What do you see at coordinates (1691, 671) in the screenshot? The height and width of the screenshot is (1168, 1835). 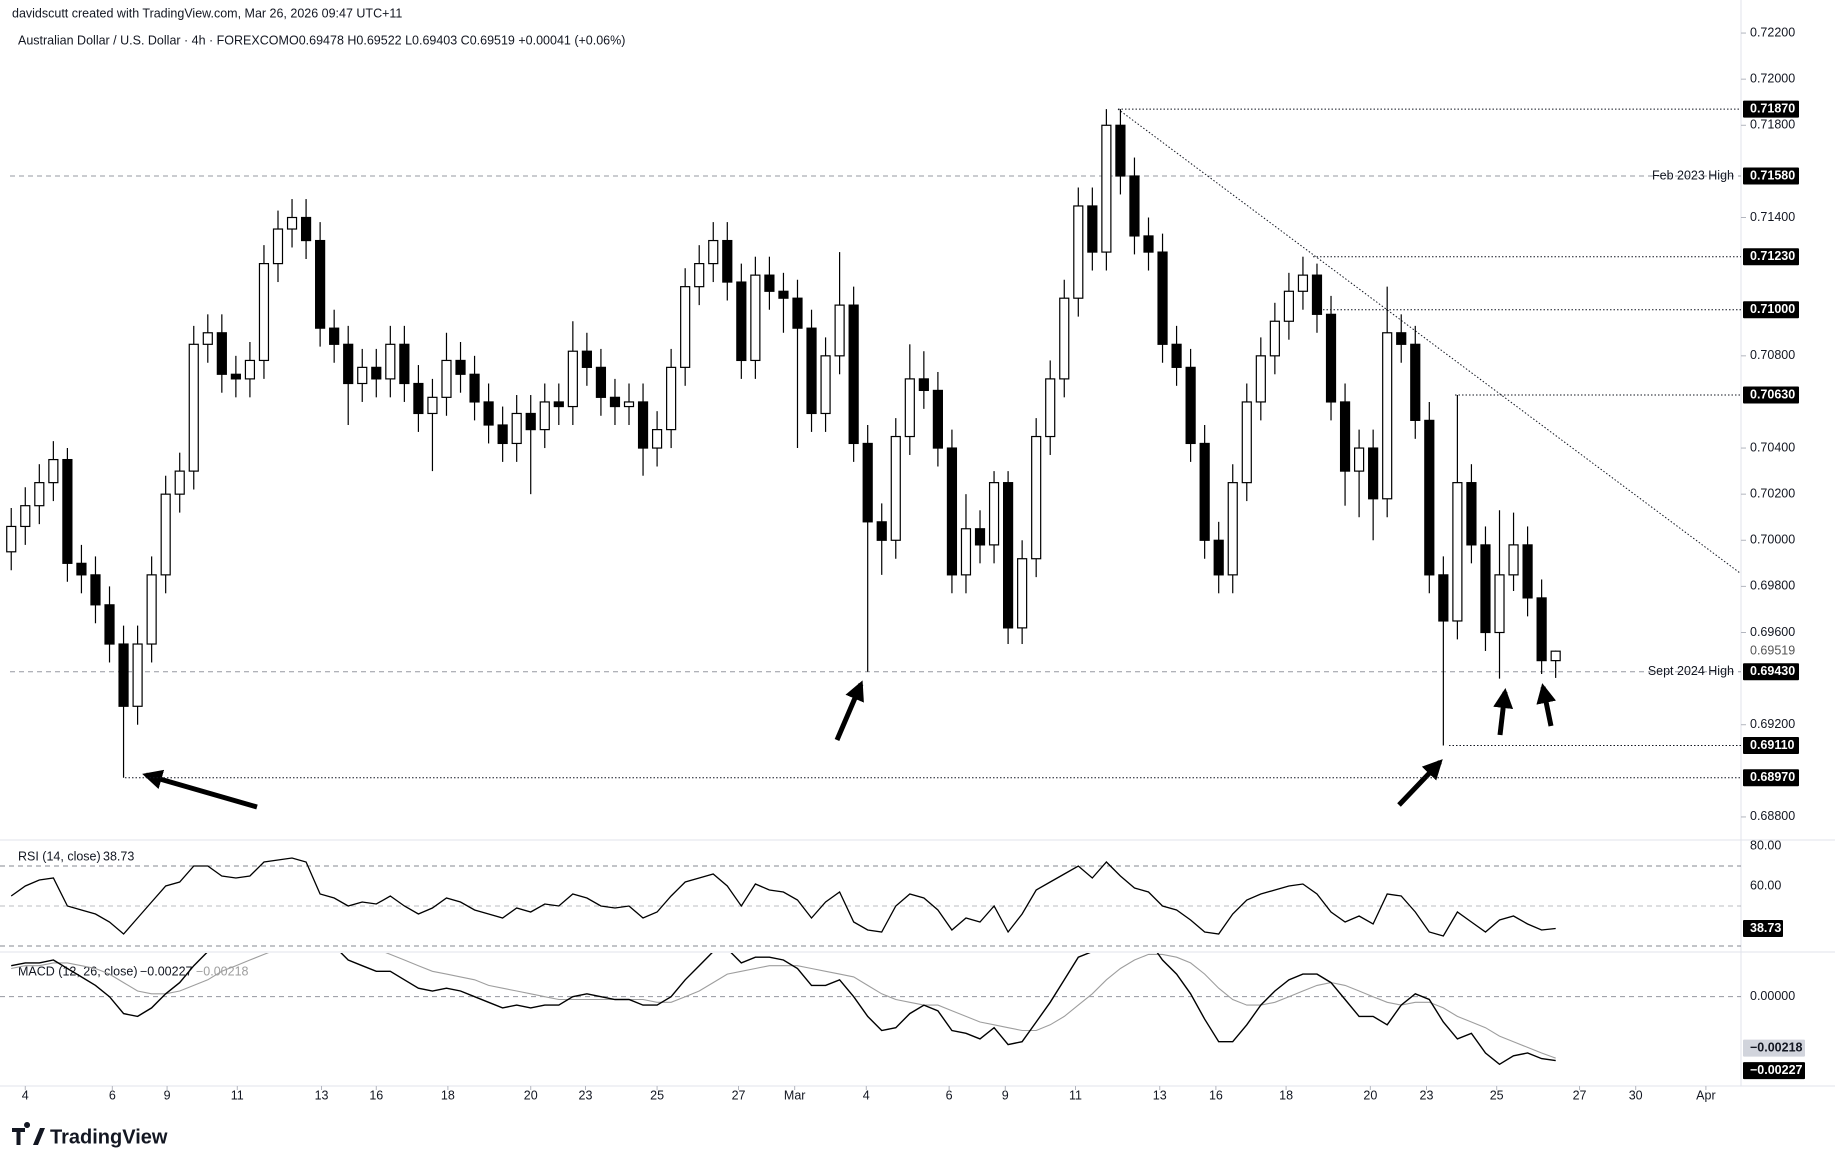 I see `level-note: Sept 2024 High` at bounding box center [1691, 671].